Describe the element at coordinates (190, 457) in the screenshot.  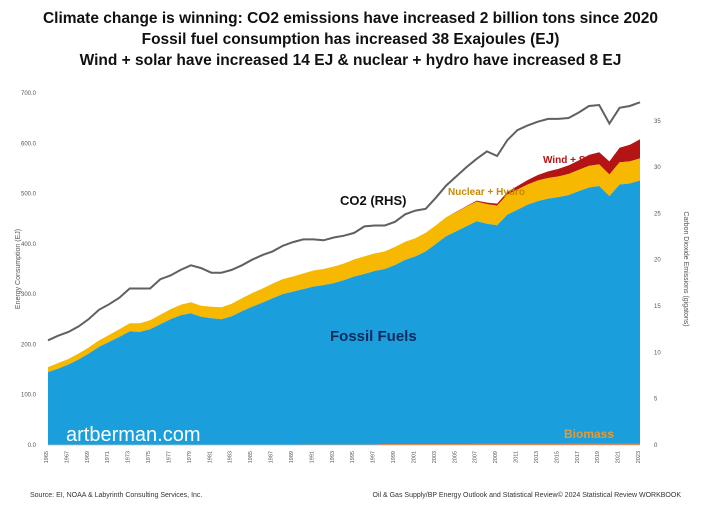
I see `x-tick-label: 1979` at that location.